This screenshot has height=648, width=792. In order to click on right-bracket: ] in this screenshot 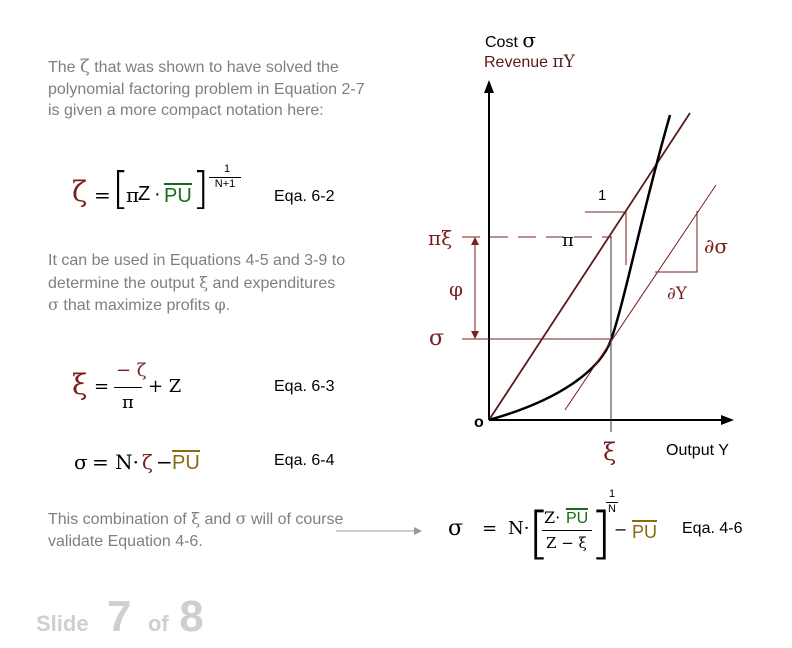, I will do `click(201, 188)`.